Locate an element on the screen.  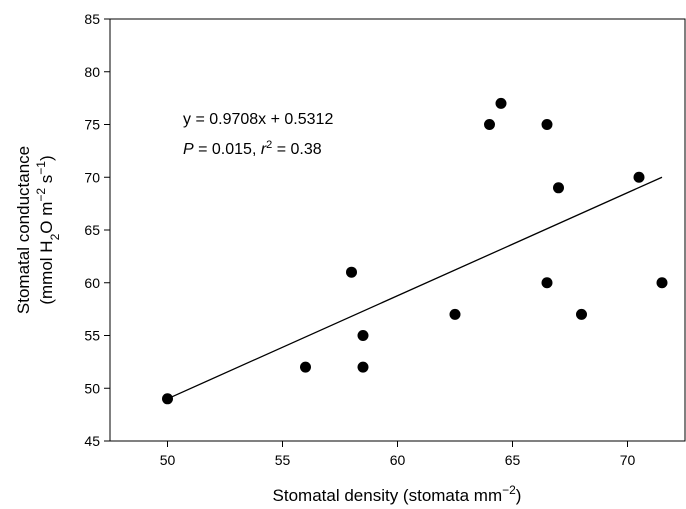
y-tick-label: 75 is located at coordinates (92, 125).